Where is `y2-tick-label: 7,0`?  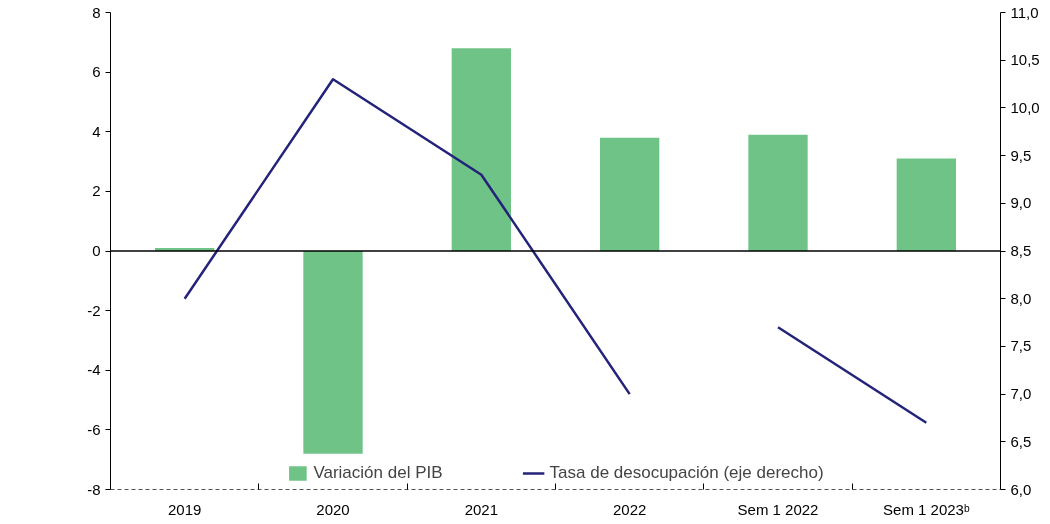 y2-tick-label: 7,0 is located at coordinates (1021, 394).